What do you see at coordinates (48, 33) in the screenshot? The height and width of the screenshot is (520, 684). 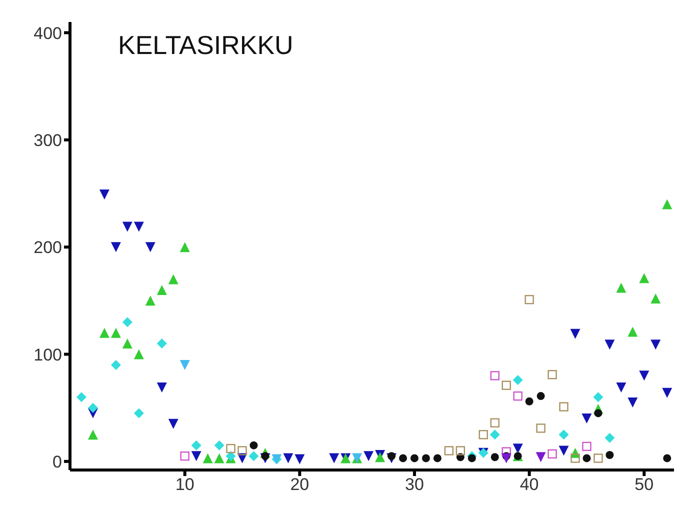 I see `y-tick-label: 400` at bounding box center [48, 33].